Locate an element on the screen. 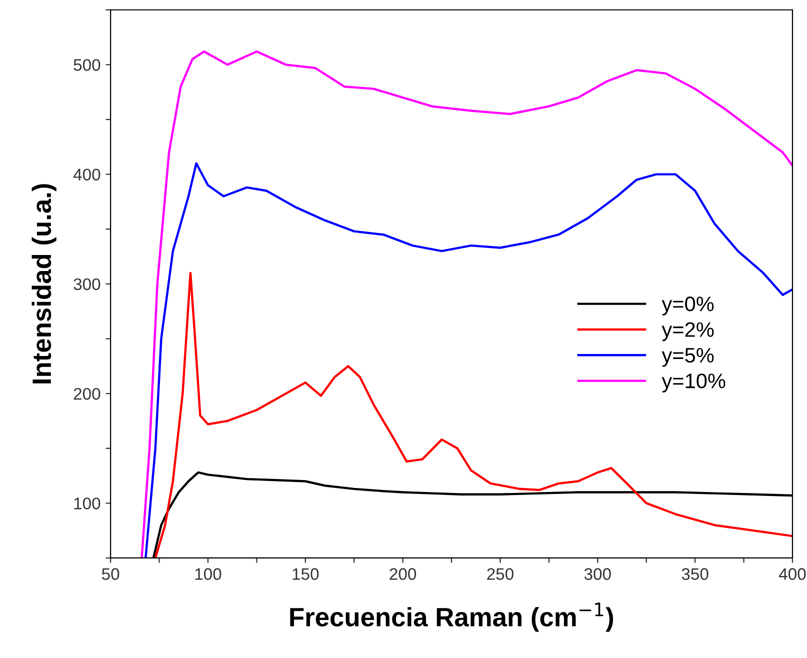  x-tick-label: 400 is located at coordinates (792, 574).